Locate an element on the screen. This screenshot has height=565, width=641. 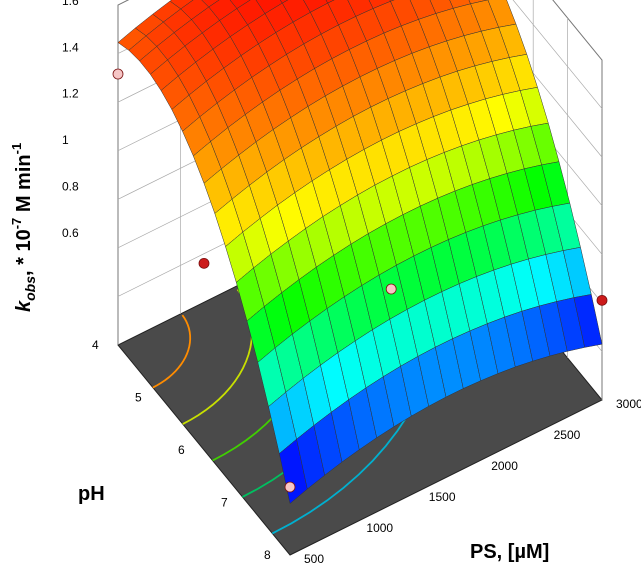
y-tick-label: 6 is located at coordinates (181, 450).